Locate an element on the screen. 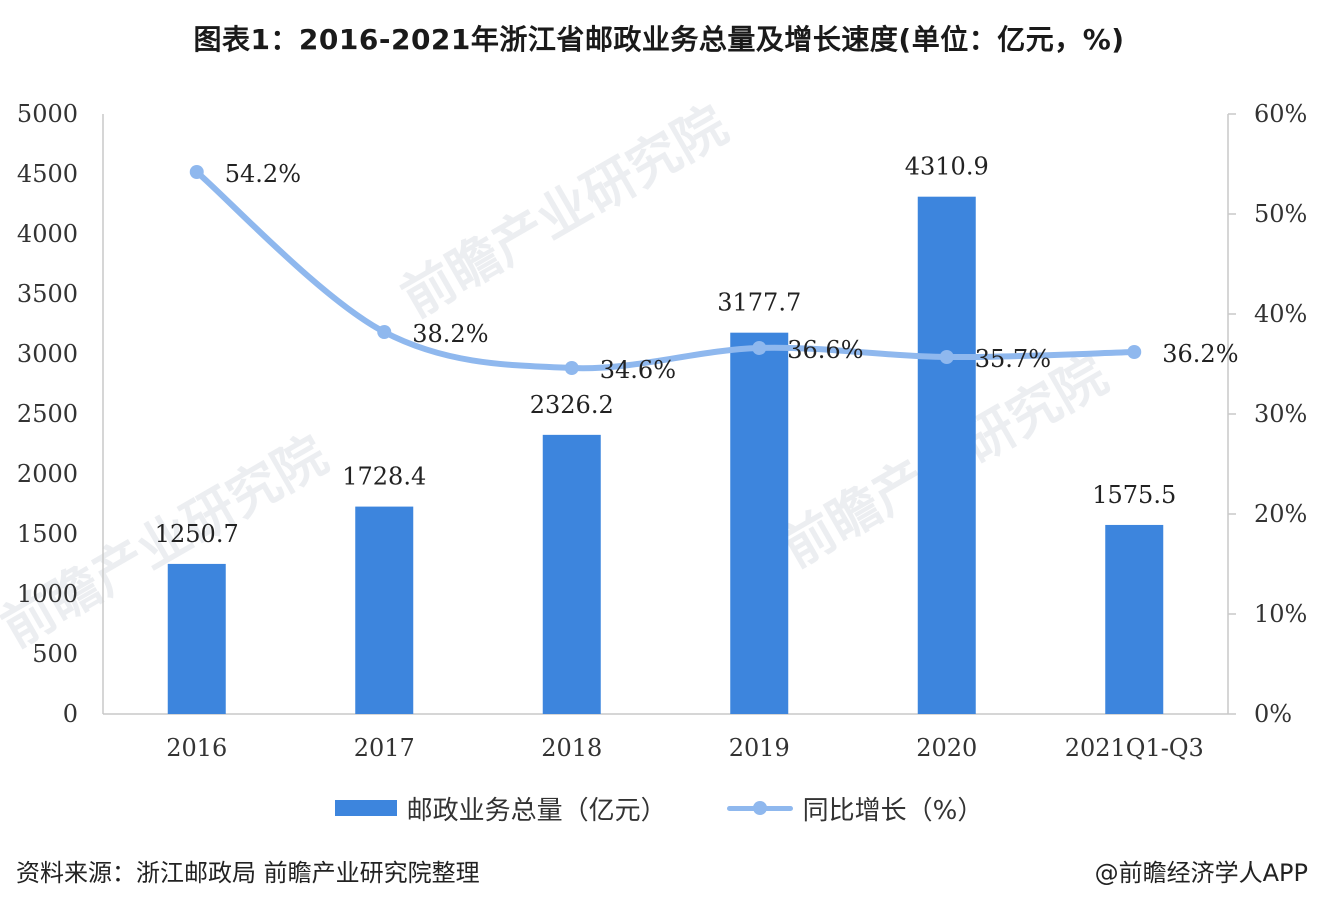 This screenshot has height=910, width=1318. growth-value-label: 36.6% is located at coordinates (825, 350).